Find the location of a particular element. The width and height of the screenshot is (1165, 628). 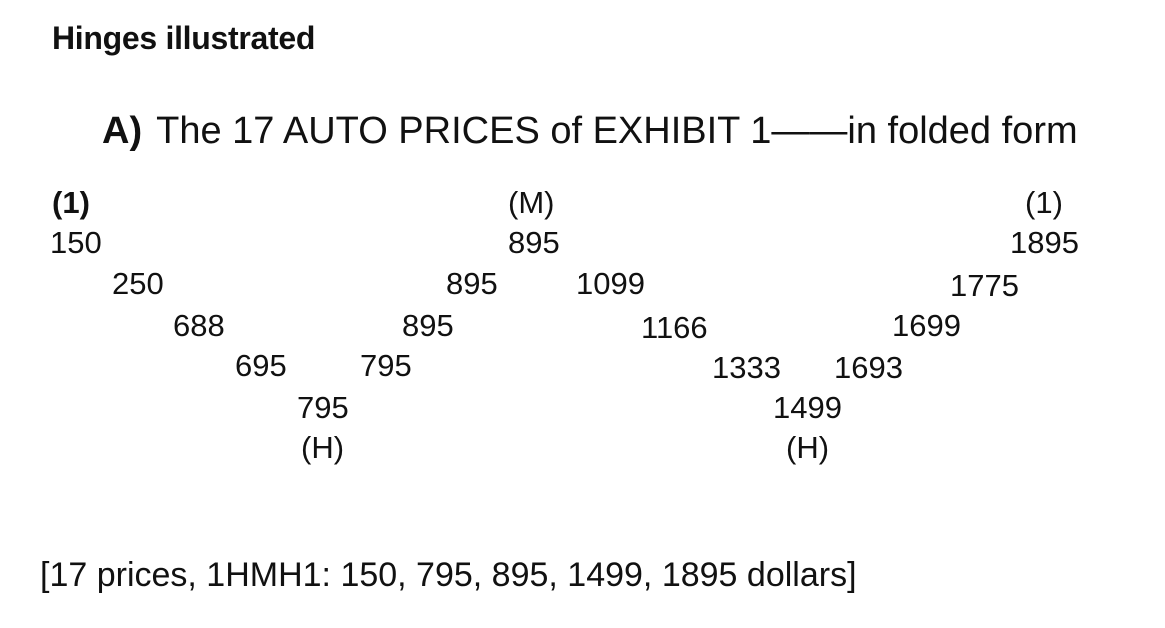

section-label: A) is located at coordinates (122, 131).